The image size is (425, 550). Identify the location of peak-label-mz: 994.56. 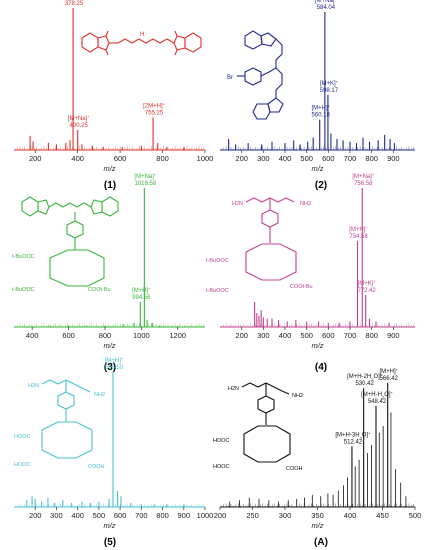
(141, 298).